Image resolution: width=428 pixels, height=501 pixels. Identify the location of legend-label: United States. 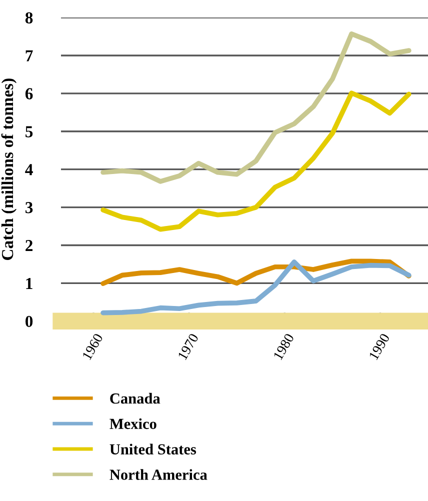
(153, 449).